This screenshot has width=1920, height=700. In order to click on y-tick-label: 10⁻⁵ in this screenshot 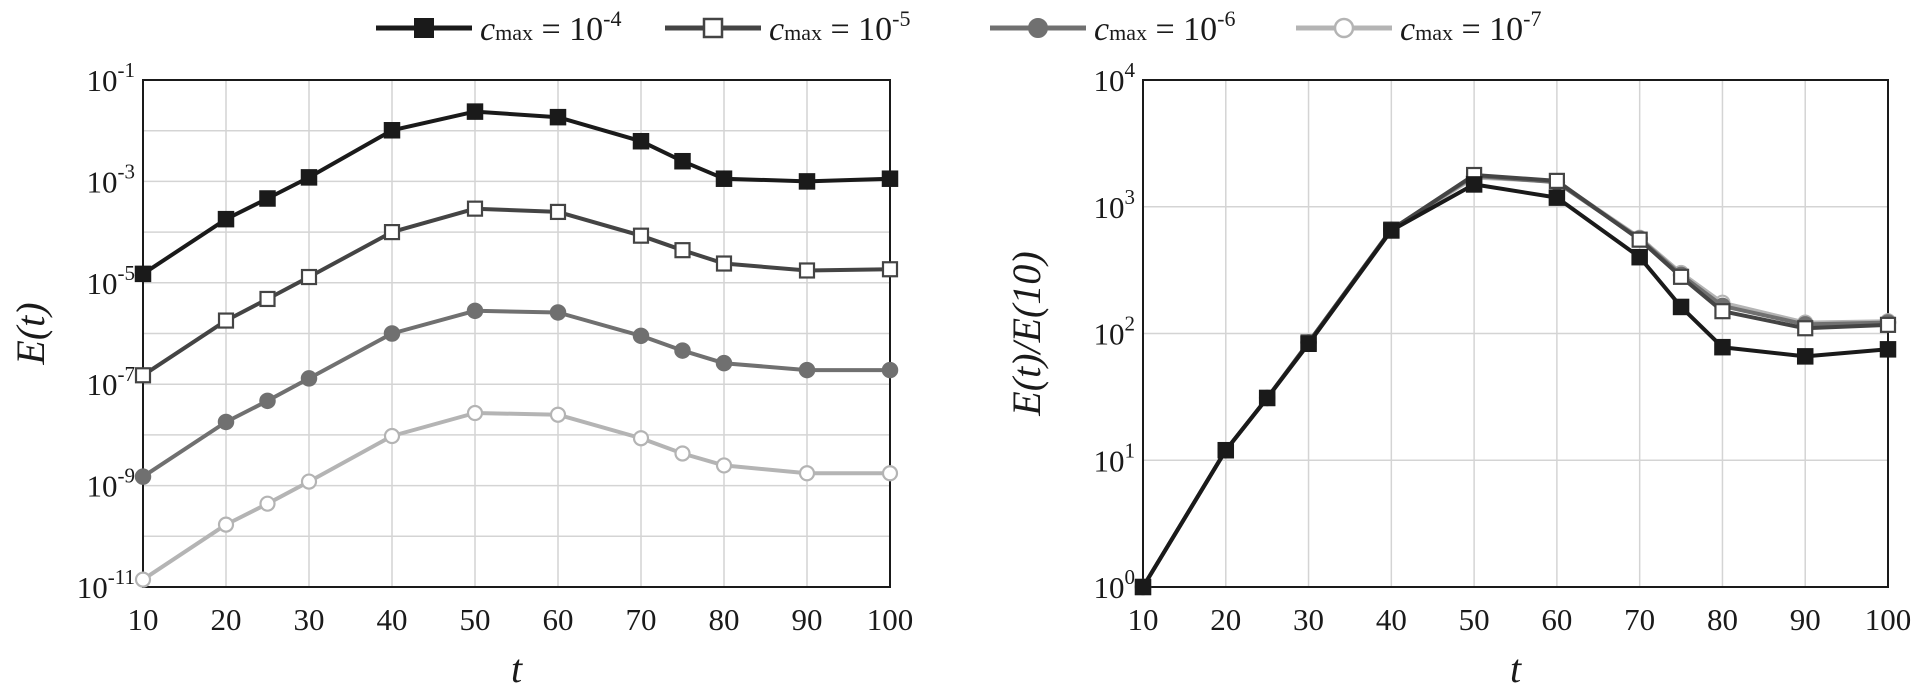, I will do `click(111, 281)`.